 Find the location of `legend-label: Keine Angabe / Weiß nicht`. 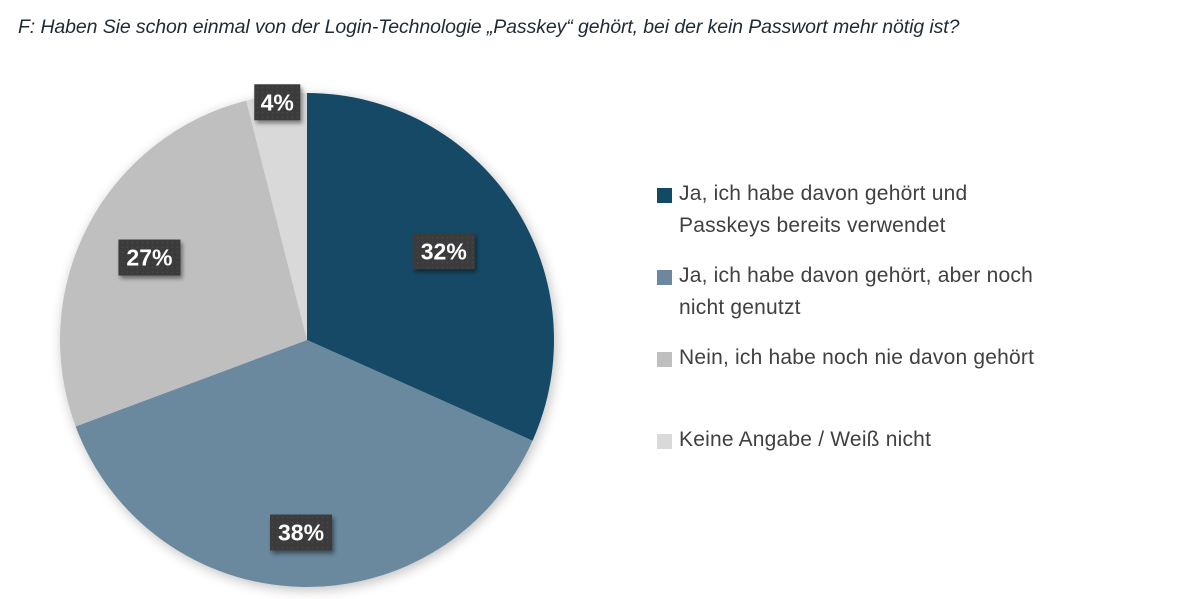

legend-label: Keine Angabe / Weiß nicht is located at coordinates (805, 440).